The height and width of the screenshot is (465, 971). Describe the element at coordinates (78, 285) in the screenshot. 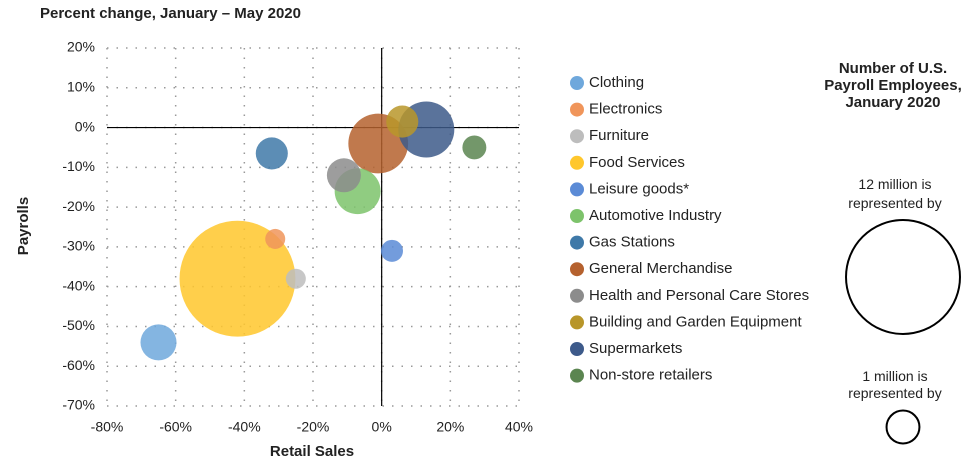

I see `y-tick-label: -40%` at that location.